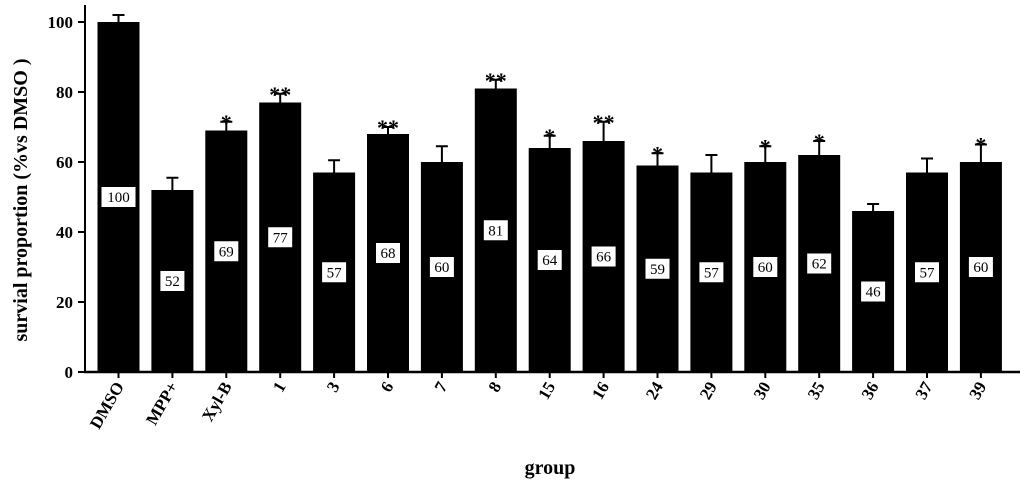 Image resolution: width=1024 pixels, height=485 pixels. I want to click on y-tick-label: 20, so click(64, 302).